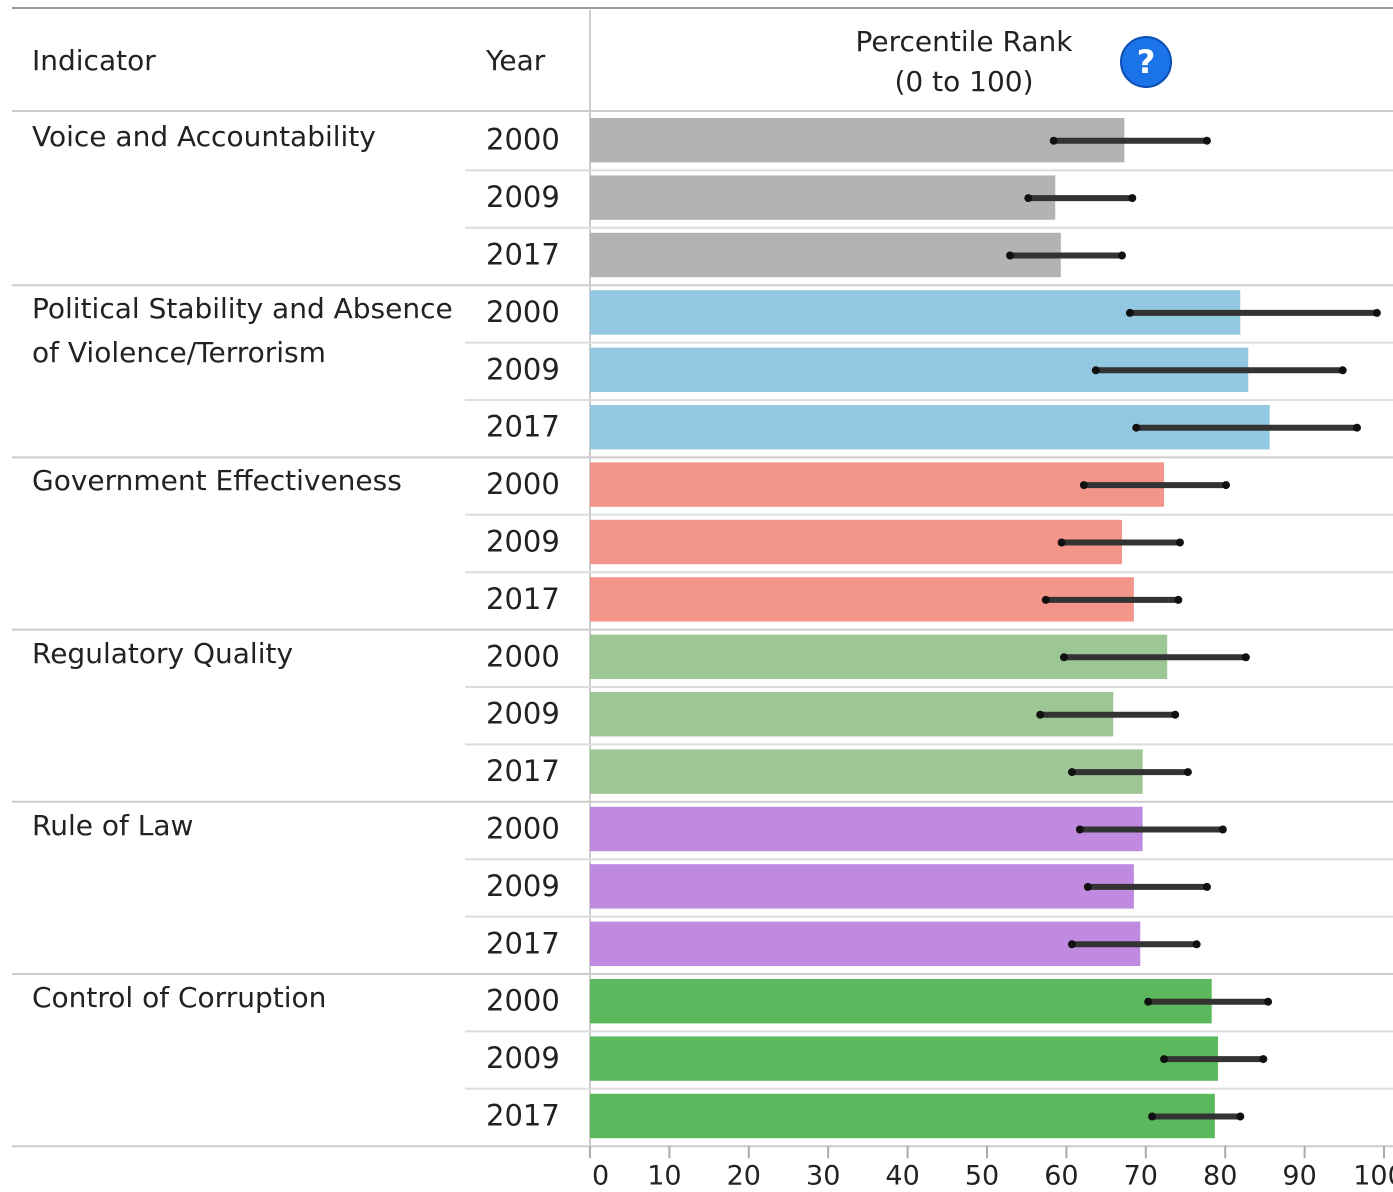 The height and width of the screenshot is (1192, 1393). Describe the element at coordinates (823, 1176) in the screenshot. I see `x-tick-label: 30` at that location.